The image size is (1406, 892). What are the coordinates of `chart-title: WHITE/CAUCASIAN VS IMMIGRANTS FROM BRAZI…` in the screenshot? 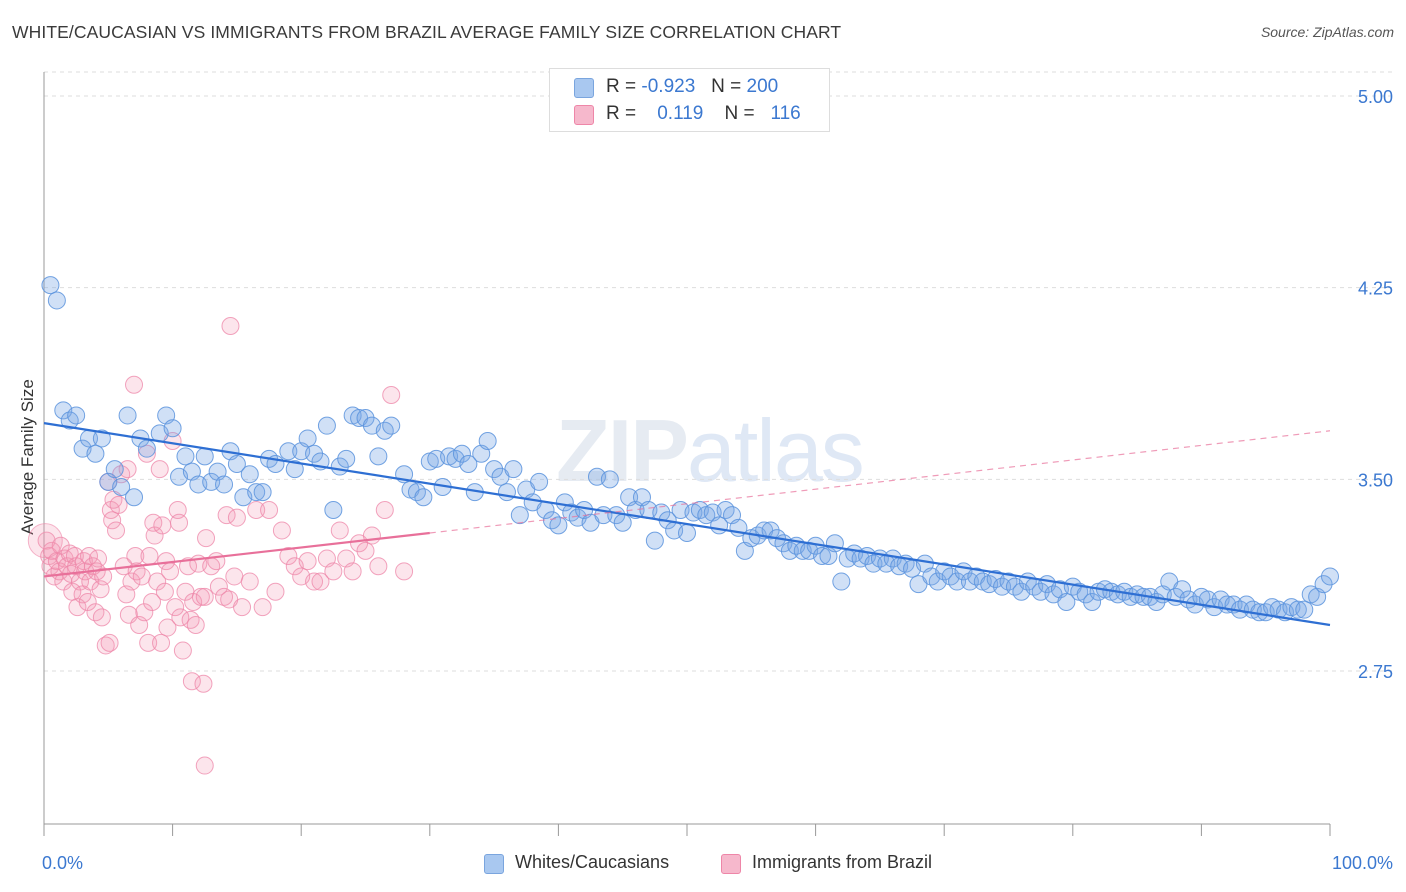 It's located at (427, 32).